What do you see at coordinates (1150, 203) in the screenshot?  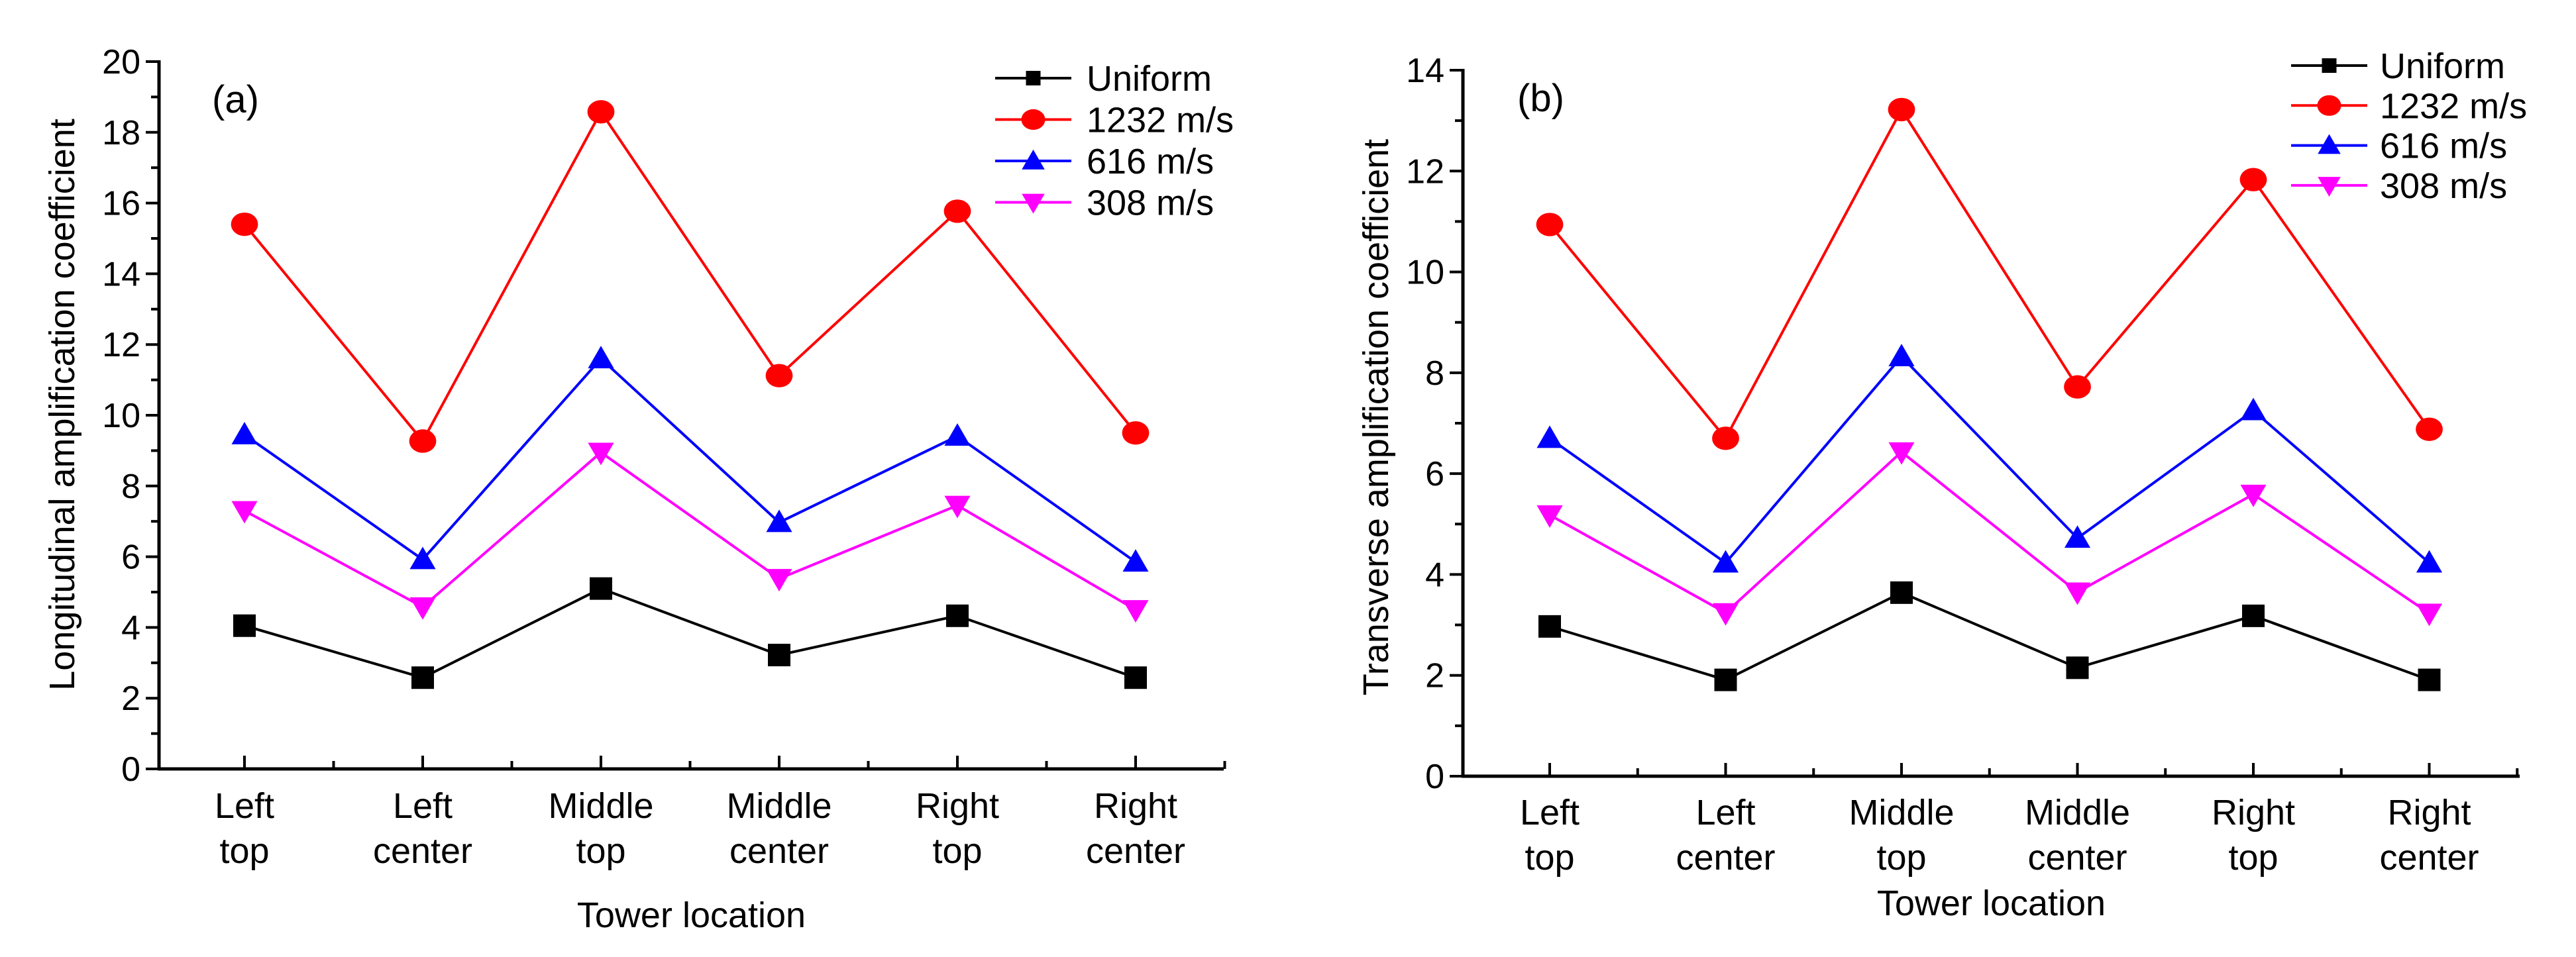 I see `legend-label: 308 m/s` at bounding box center [1150, 203].